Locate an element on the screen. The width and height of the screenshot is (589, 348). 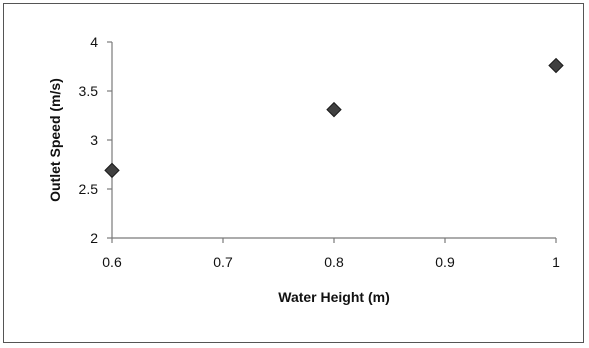
x-tick-label: 0.8 is located at coordinates (334, 262).